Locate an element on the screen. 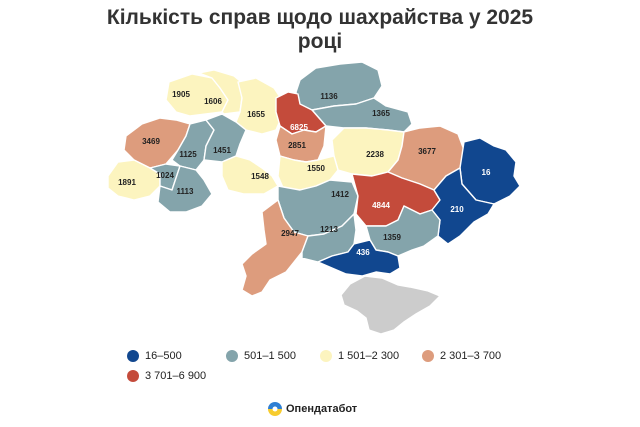 The image size is (640, 427). region-value-label: 1365 is located at coordinates (381, 113).